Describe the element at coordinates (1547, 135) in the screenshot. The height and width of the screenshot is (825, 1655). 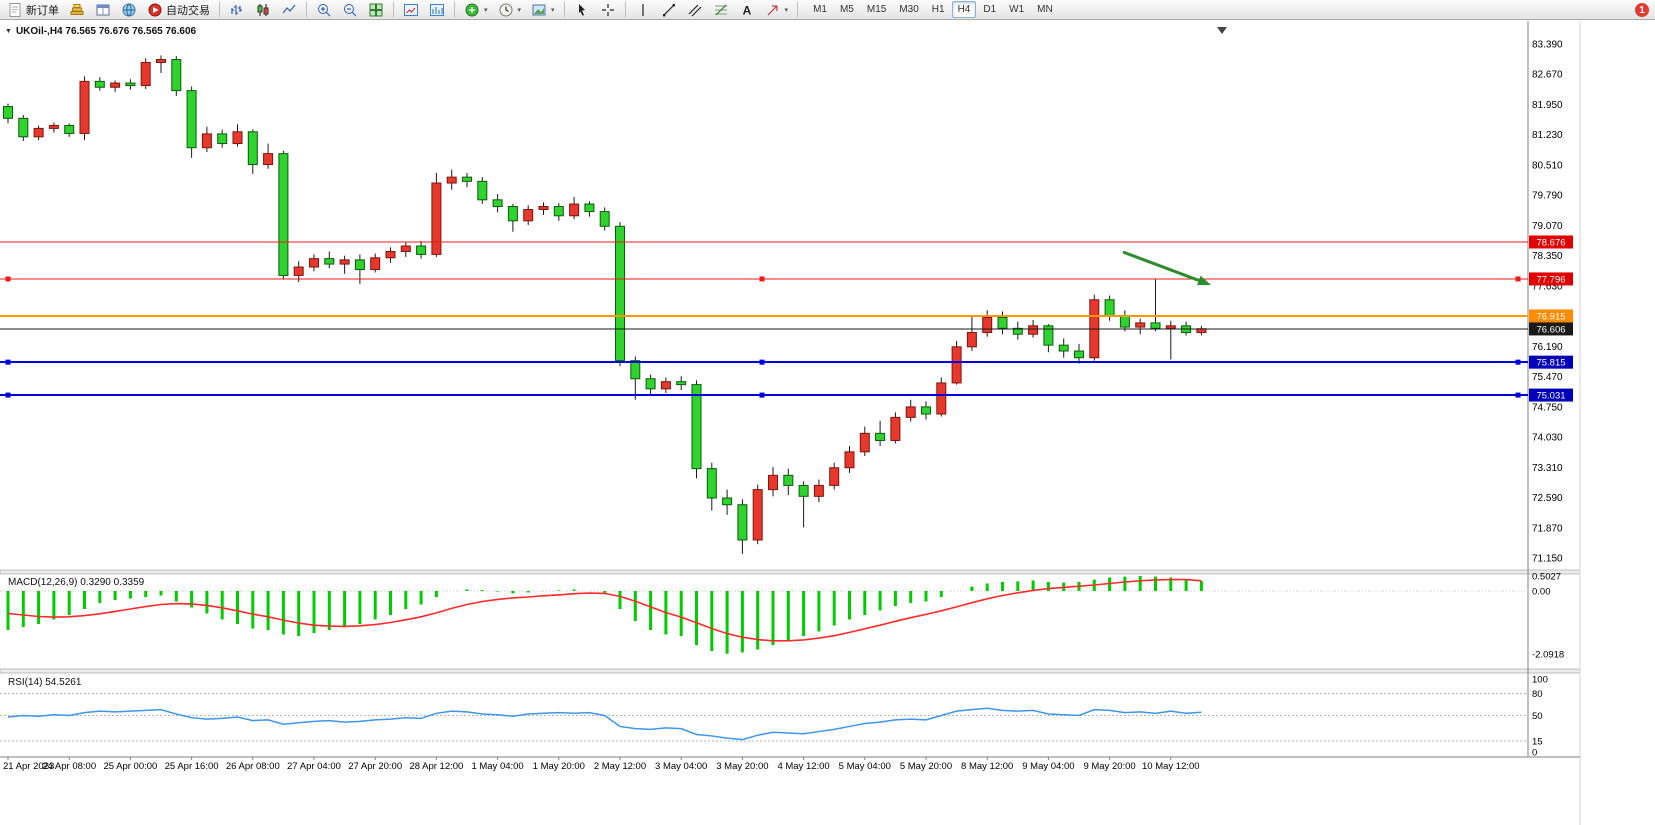
I see `svg-text: 81.230` at that location.